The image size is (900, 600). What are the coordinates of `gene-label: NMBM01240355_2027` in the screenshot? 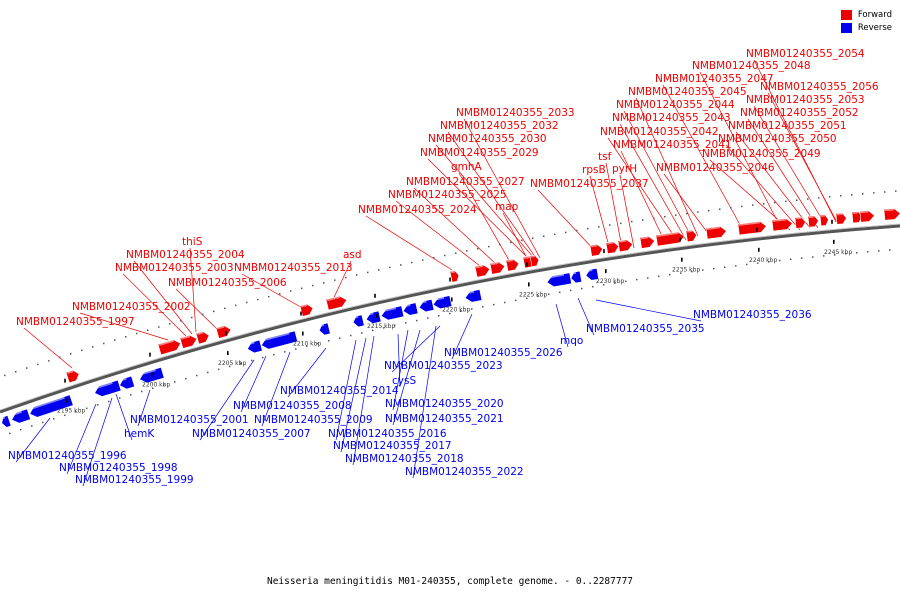 It's located at (465, 182).